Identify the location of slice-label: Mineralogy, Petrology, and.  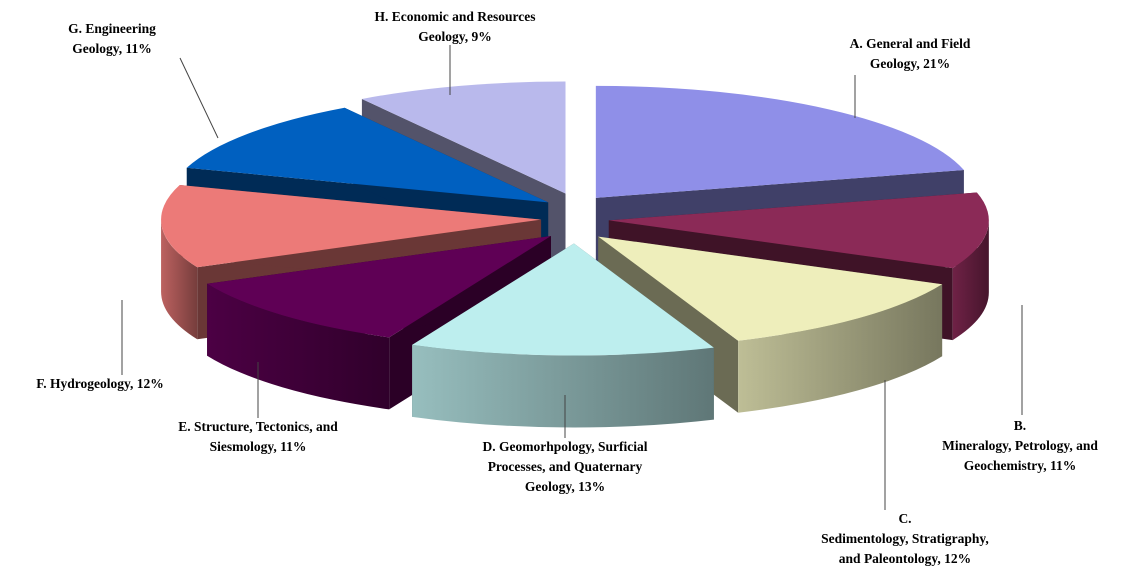
(1020, 445).